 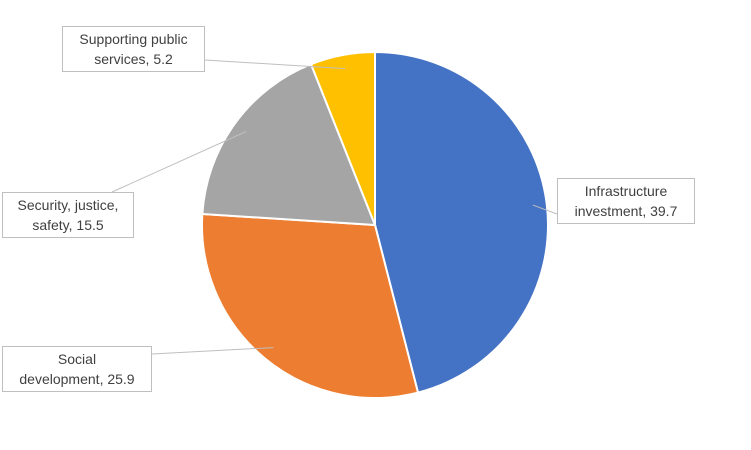 What do you see at coordinates (621, 201) in the screenshot?
I see `category-label: Infrastructure investment` at bounding box center [621, 201].